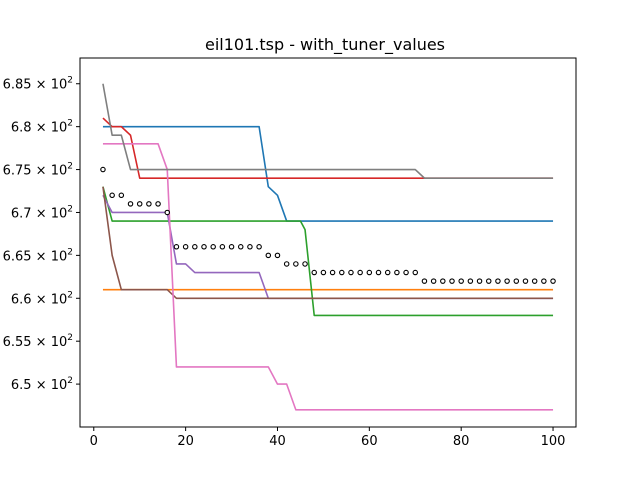  Describe the element at coordinates (185, 441) in the screenshot. I see `x-tick-label-1: 20` at that location.